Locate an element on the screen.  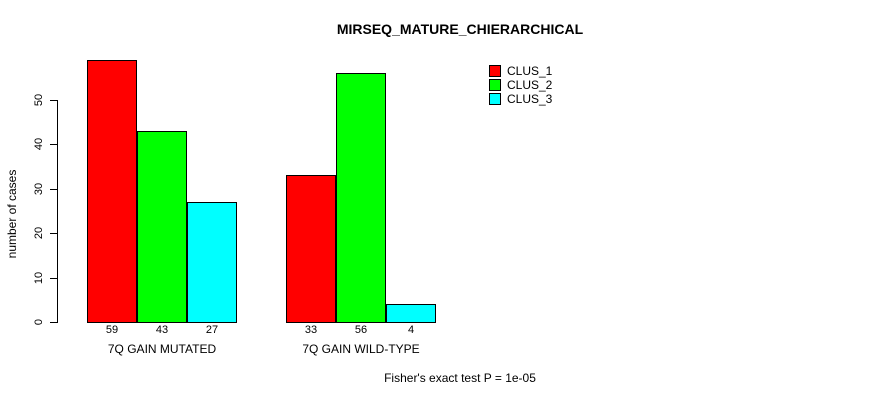
y-axis-title: number of cases is located at coordinates (12, 214).